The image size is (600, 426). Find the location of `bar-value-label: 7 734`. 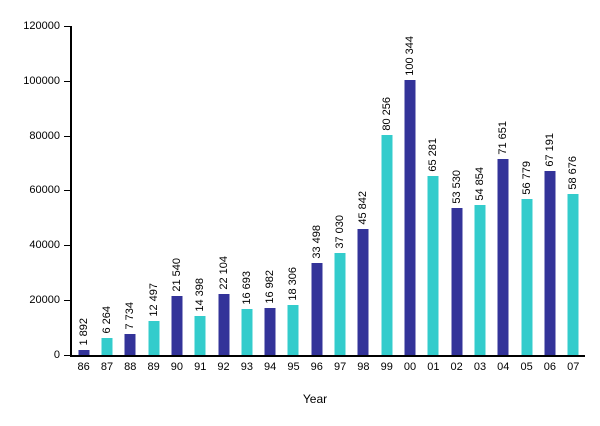

bar-value-label: 7 734 is located at coordinates (130, 316).